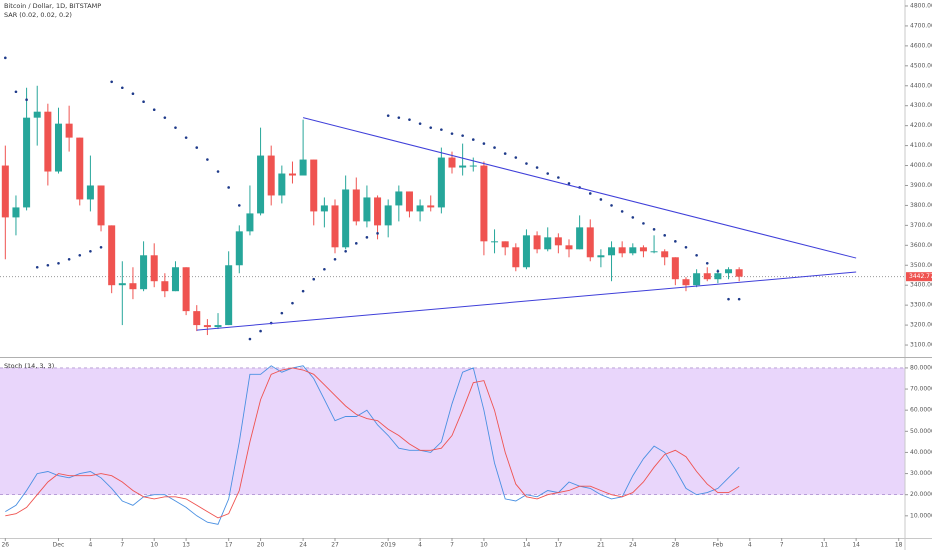 The height and width of the screenshot is (550, 932). I want to click on y-tick-label: 4500.00, so click(921, 65).